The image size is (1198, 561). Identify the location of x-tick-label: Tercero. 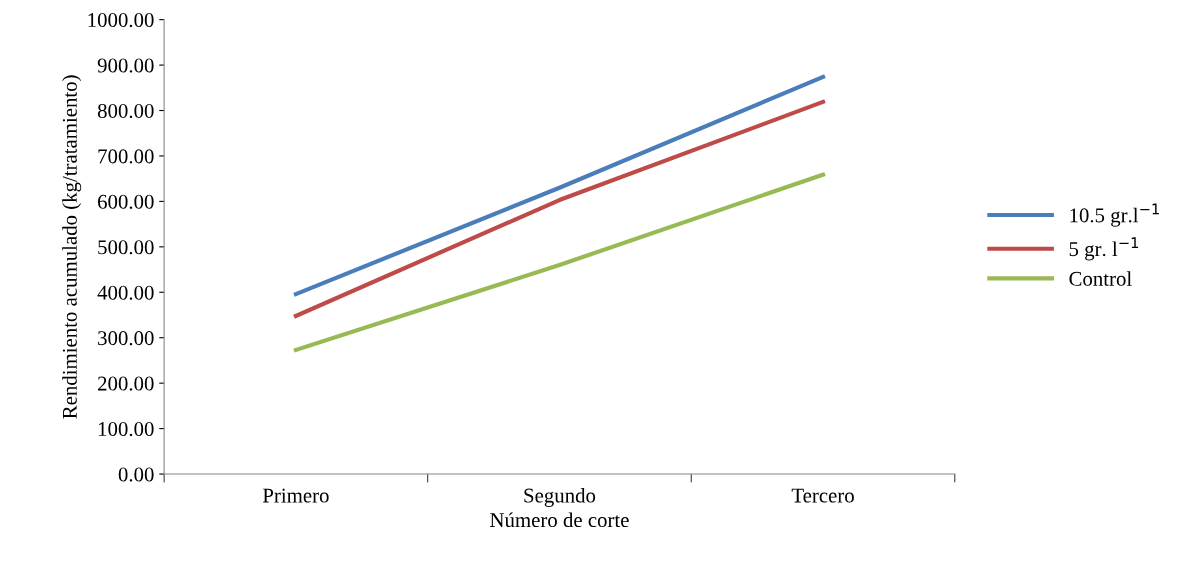
(822, 495).